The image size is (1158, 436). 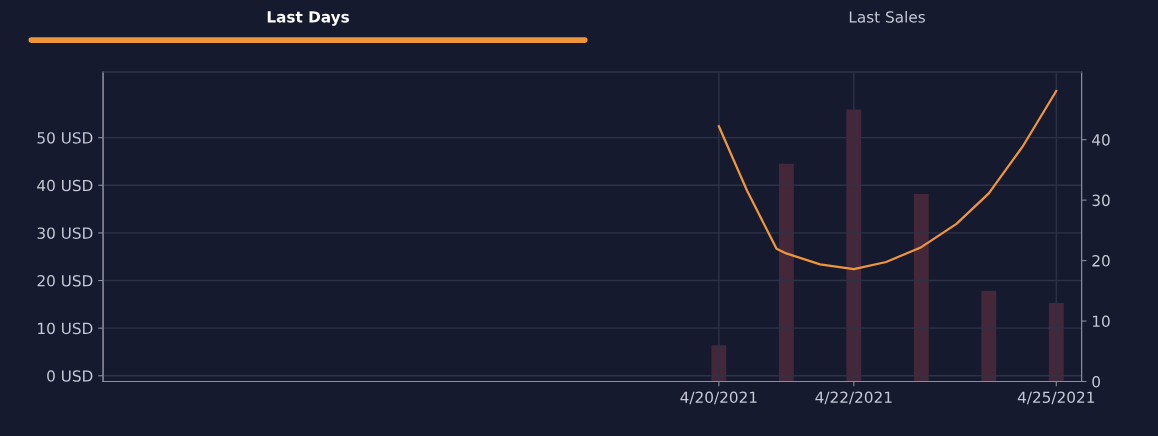 What do you see at coordinates (1101, 200) in the screenshot?
I see `y2-tick-label: 30` at bounding box center [1101, 200].